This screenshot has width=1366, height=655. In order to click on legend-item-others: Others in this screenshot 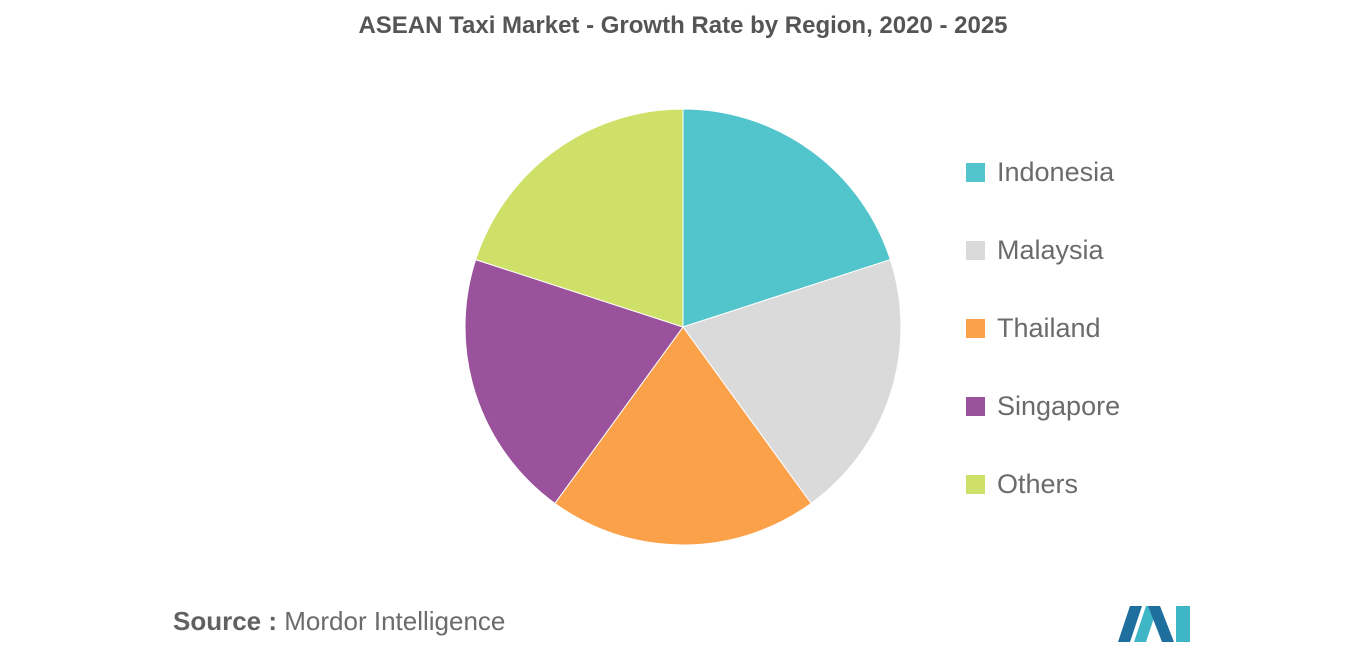, I will do `click(1043, 484)`.